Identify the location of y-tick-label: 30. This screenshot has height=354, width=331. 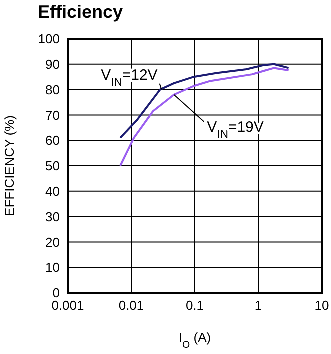
(53, 216).